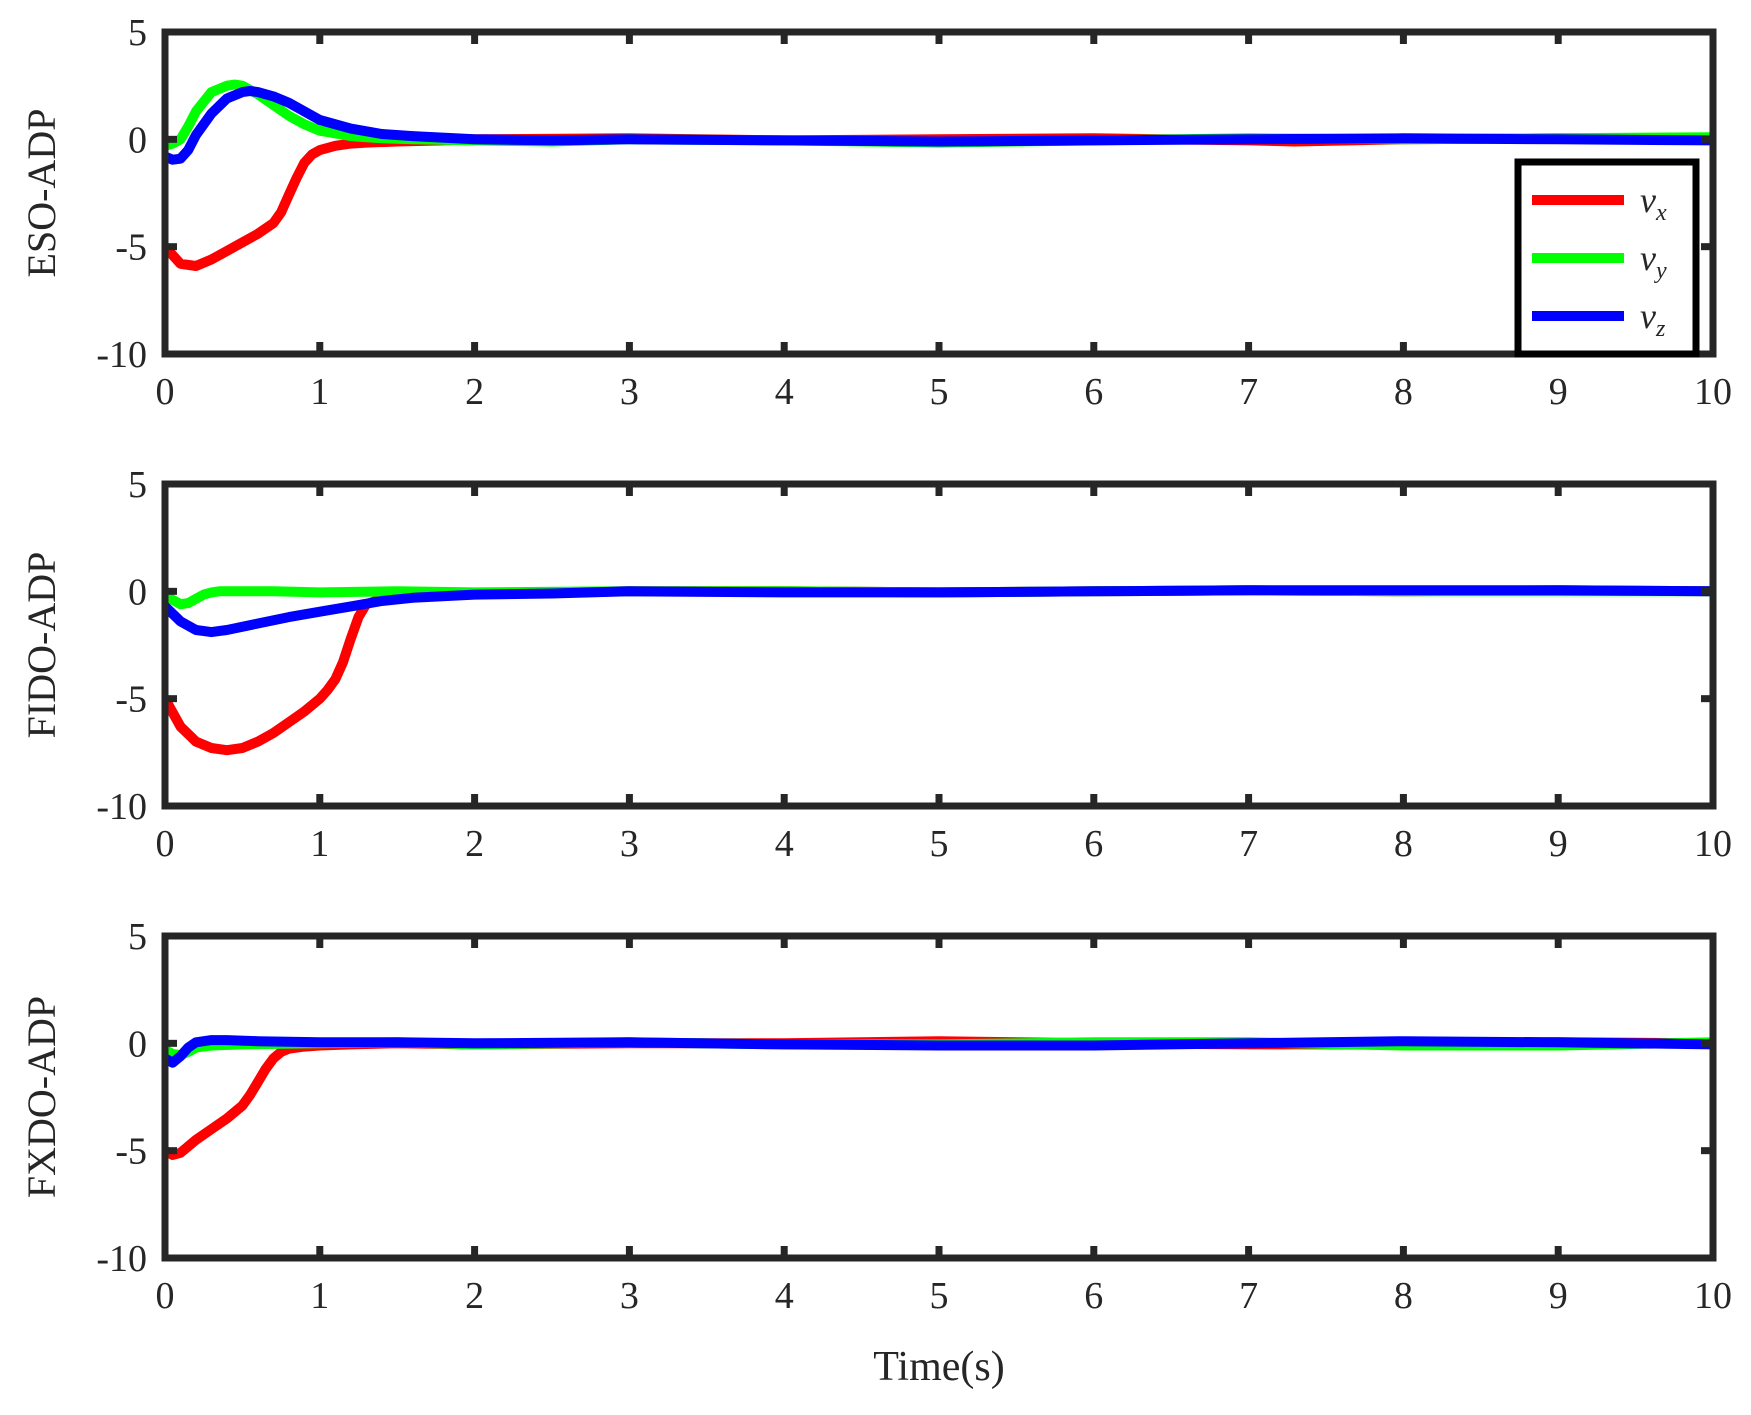  Describe the element at coordinates (41, 193) in the screenshot. I see `y-axis-label: ESO-ADP` at that location.